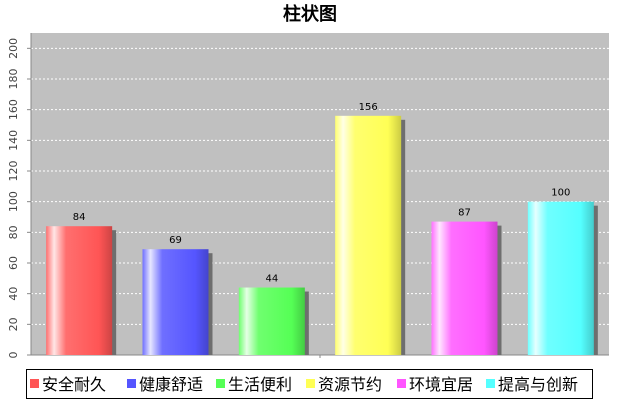 The height and width of the screenshot is (400, 620). I want to click on y-tick-label: 40, so click(13, 294).